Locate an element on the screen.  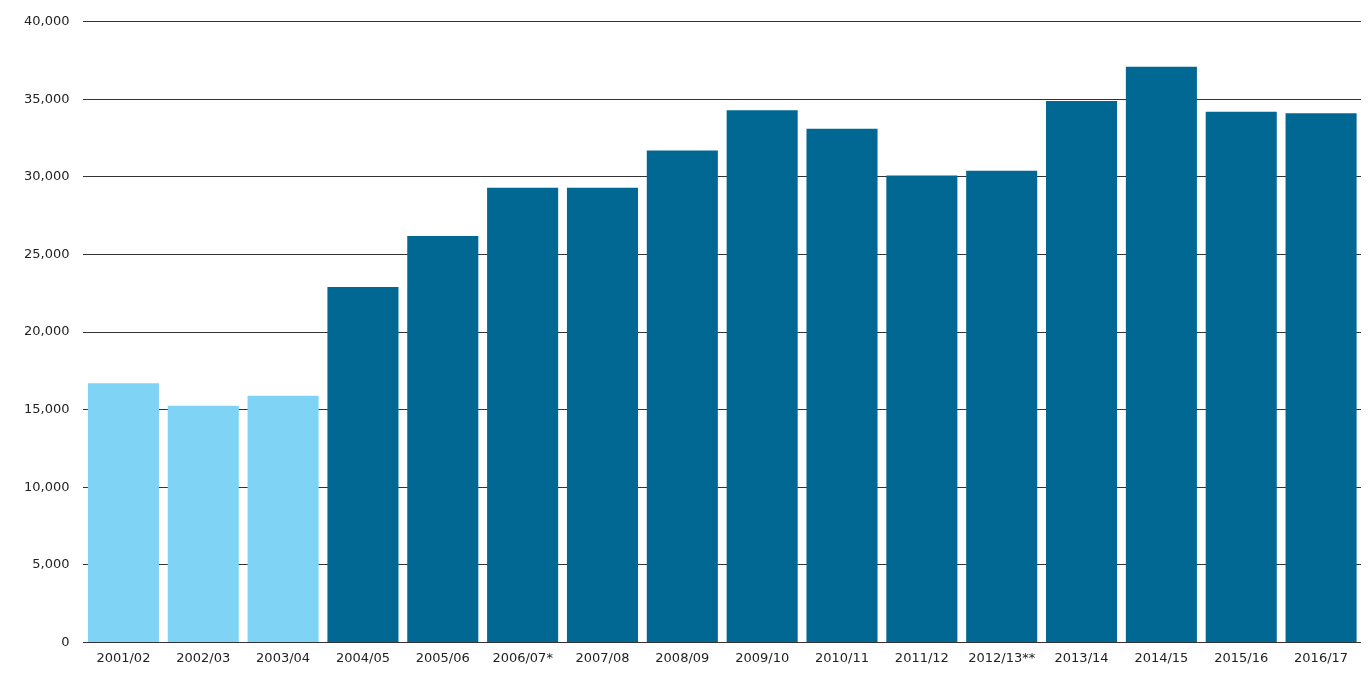
x-tick-label: 2009/10 is located at coordinates (762, 657).